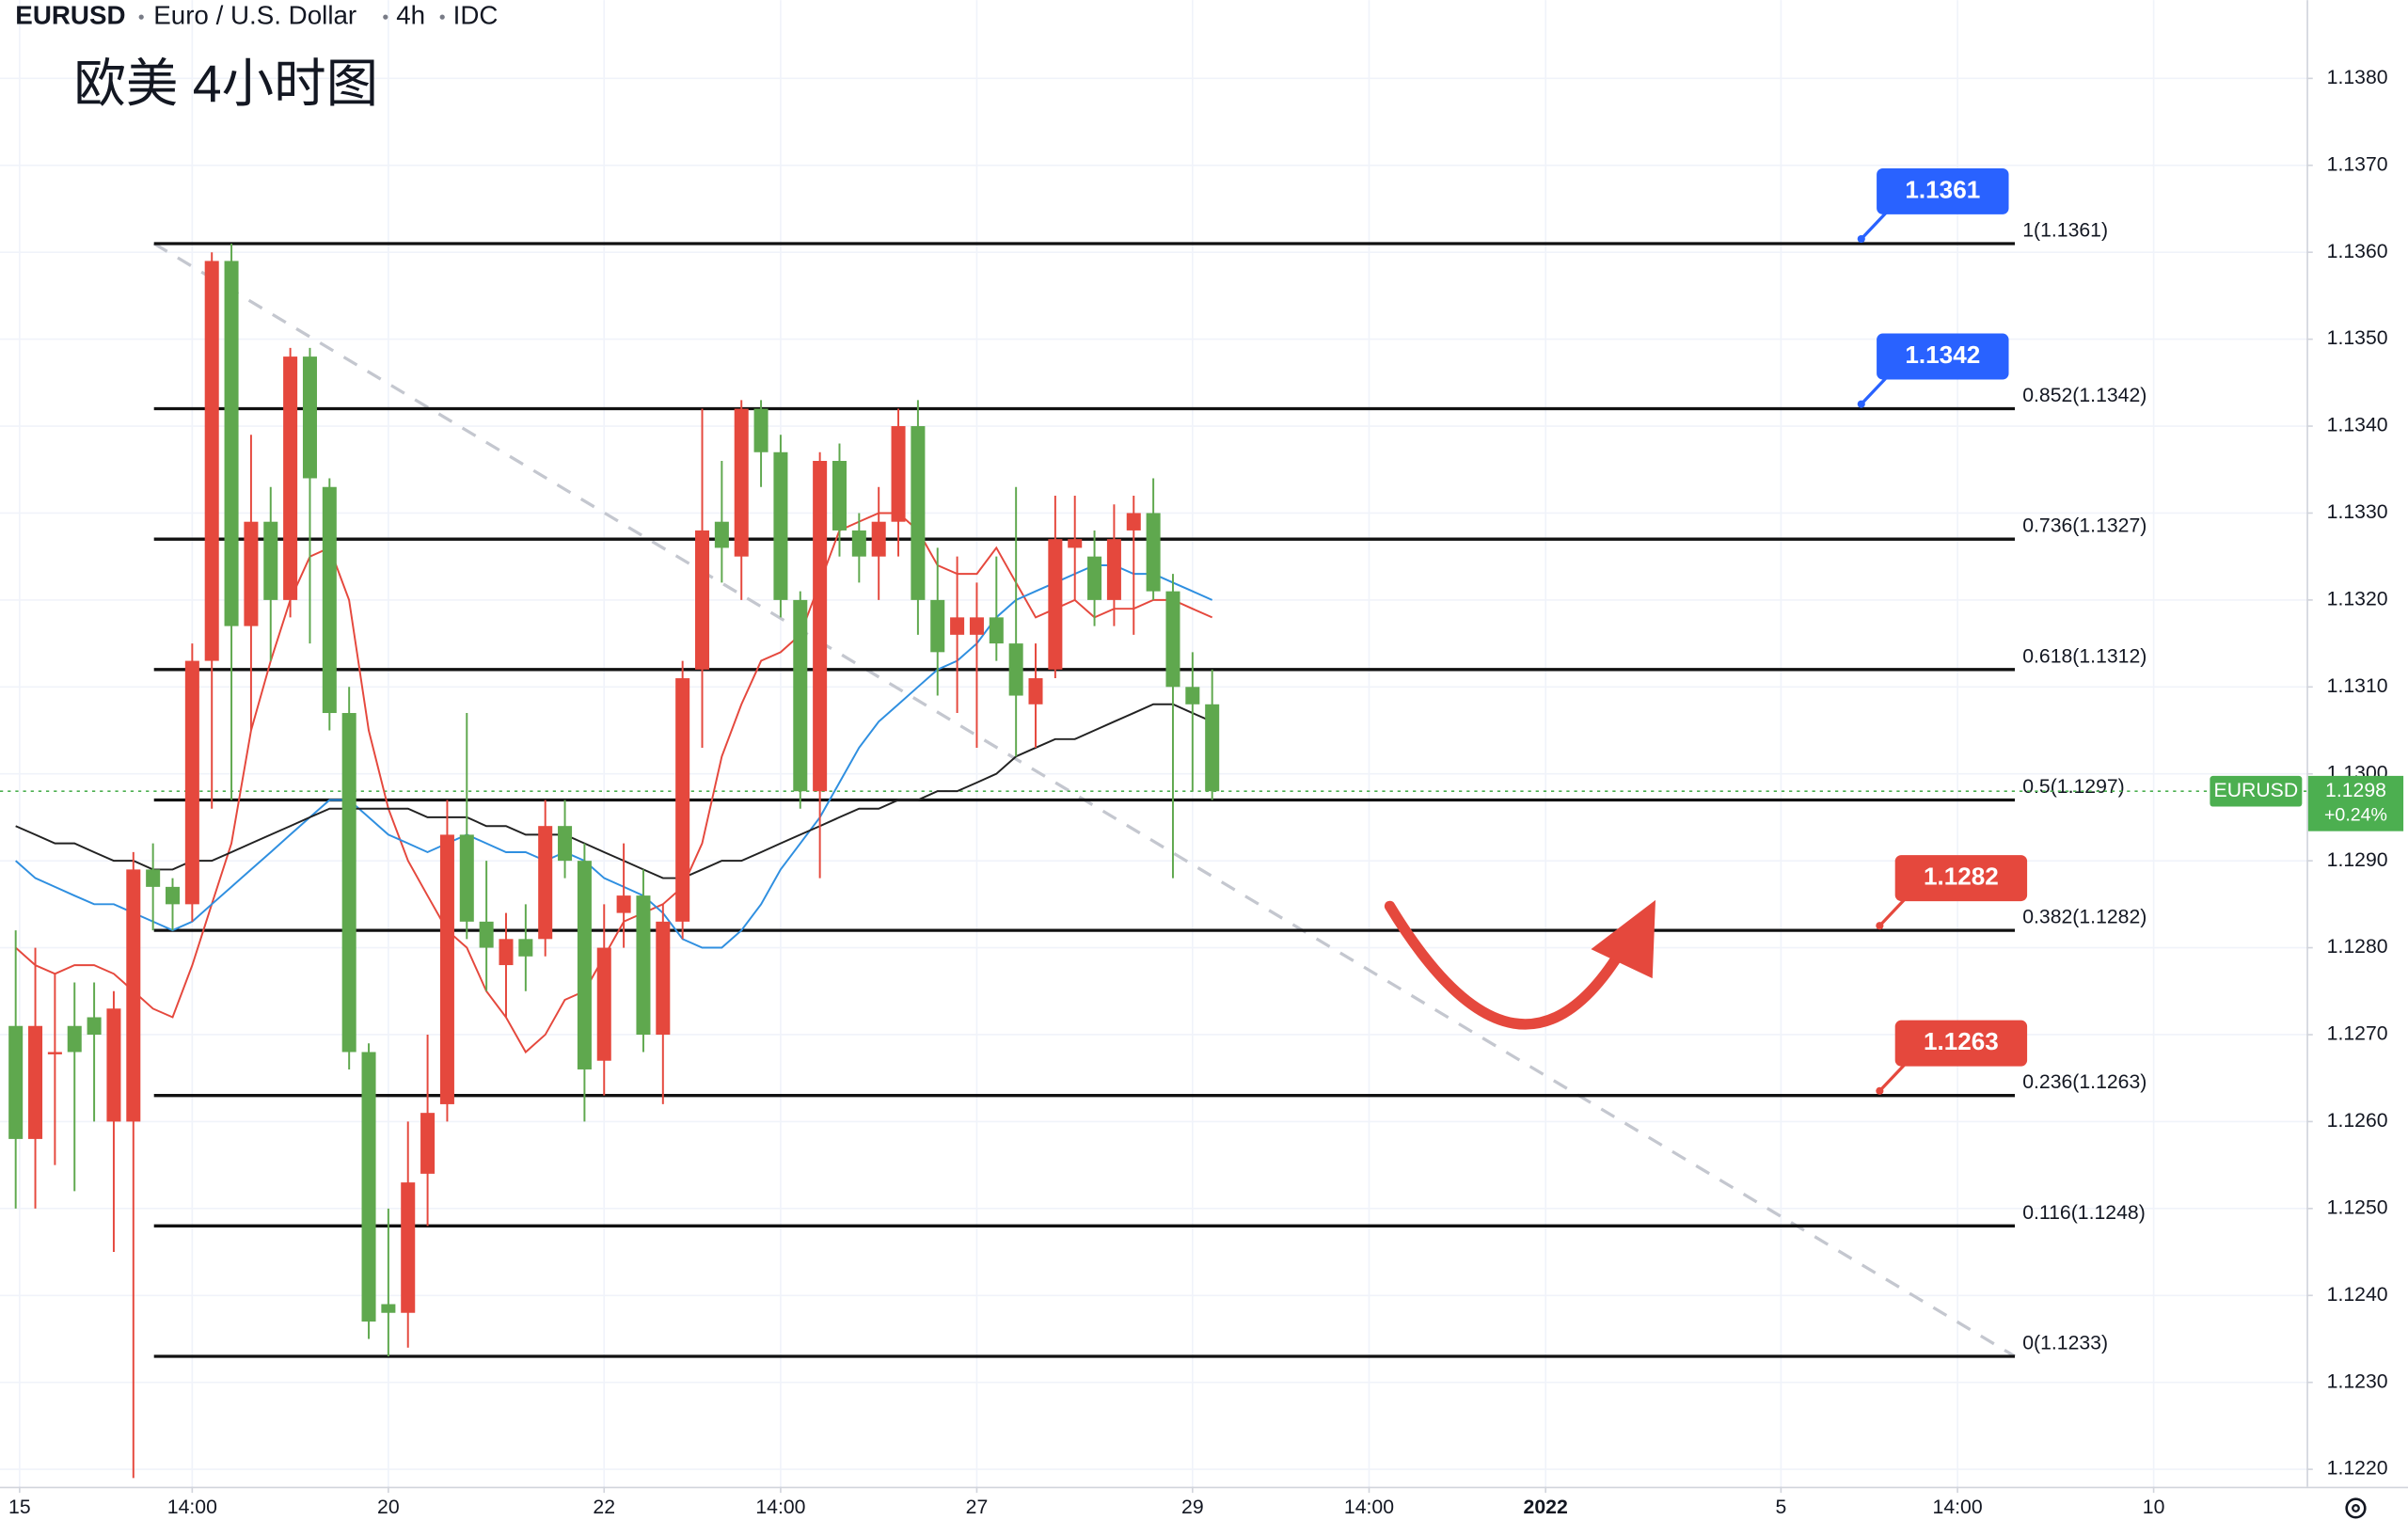 This screenshot has width=2408, height=1536. I want to click on price-badge: 1.1342, so click(1933, 370).